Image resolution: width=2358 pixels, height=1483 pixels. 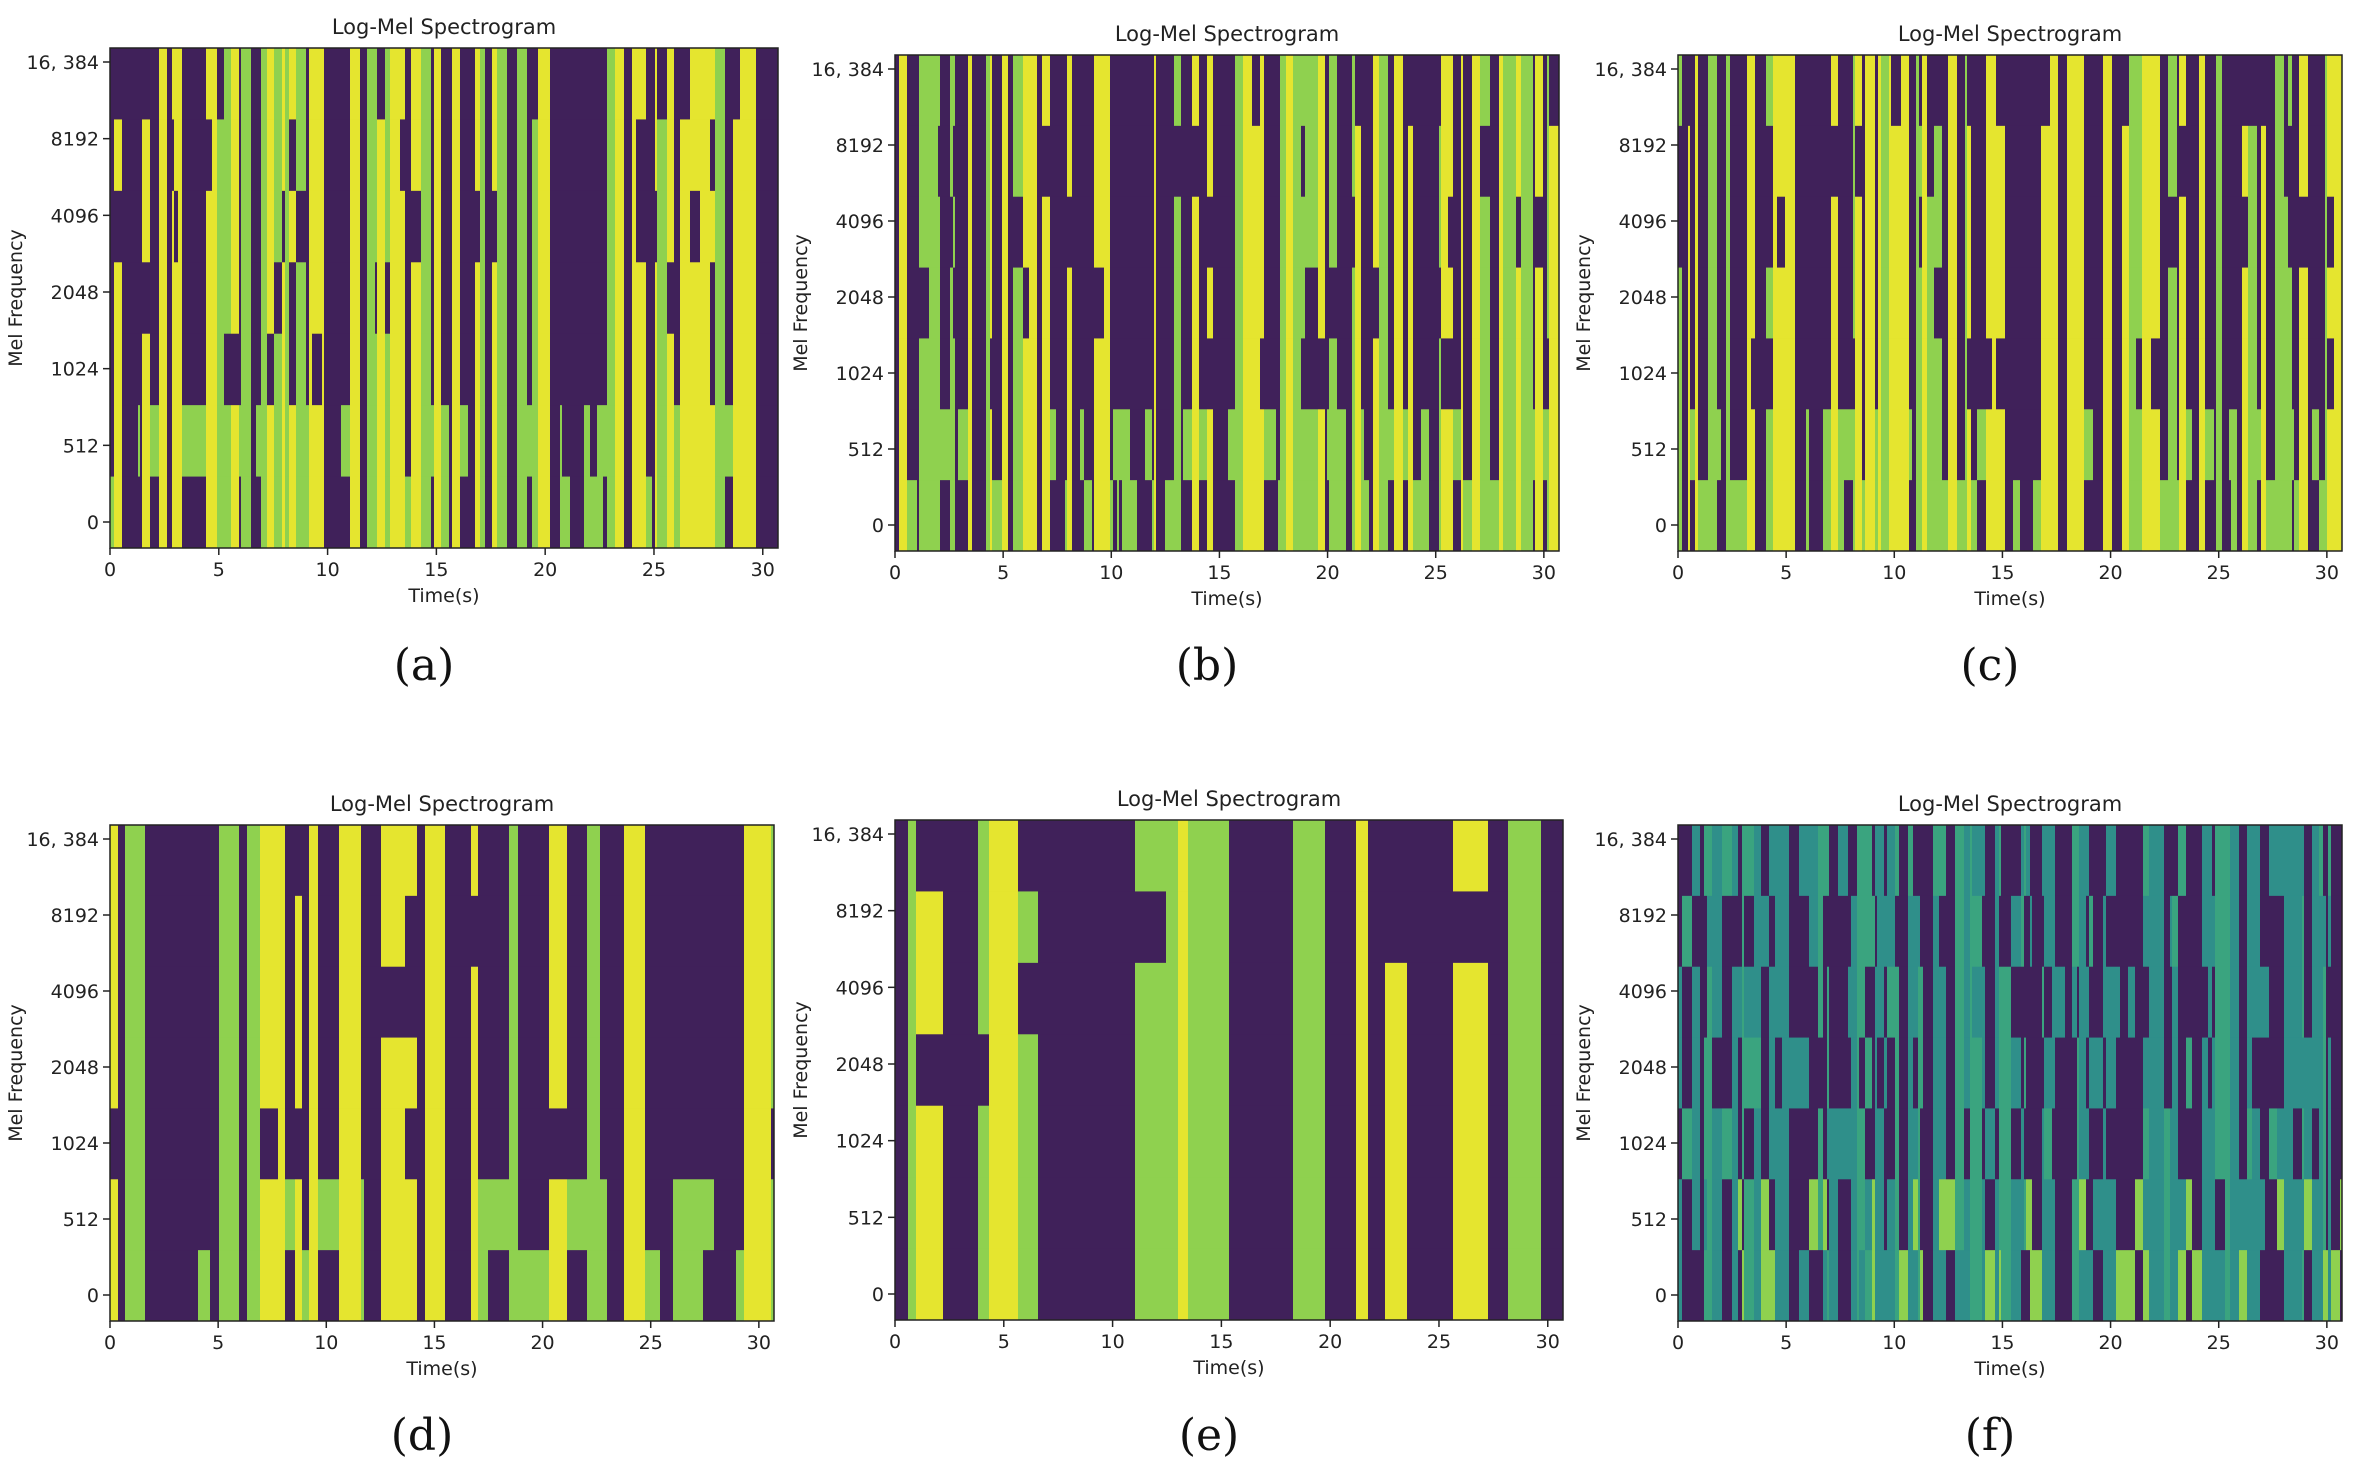 I want to click on x-tick-label: 5, so click(x=1786, y=1343).